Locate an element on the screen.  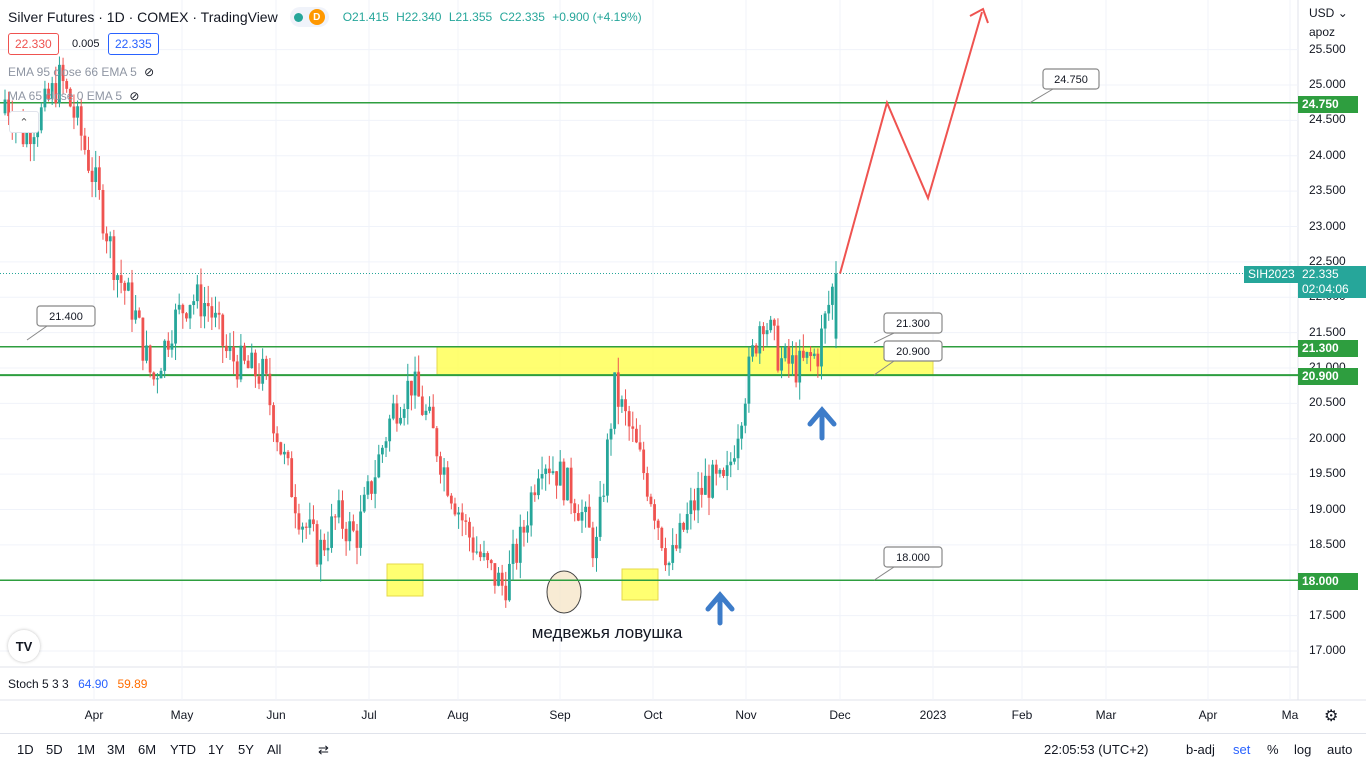
level-tag-21300: 21.300 is located at coordinates (1328, 348).